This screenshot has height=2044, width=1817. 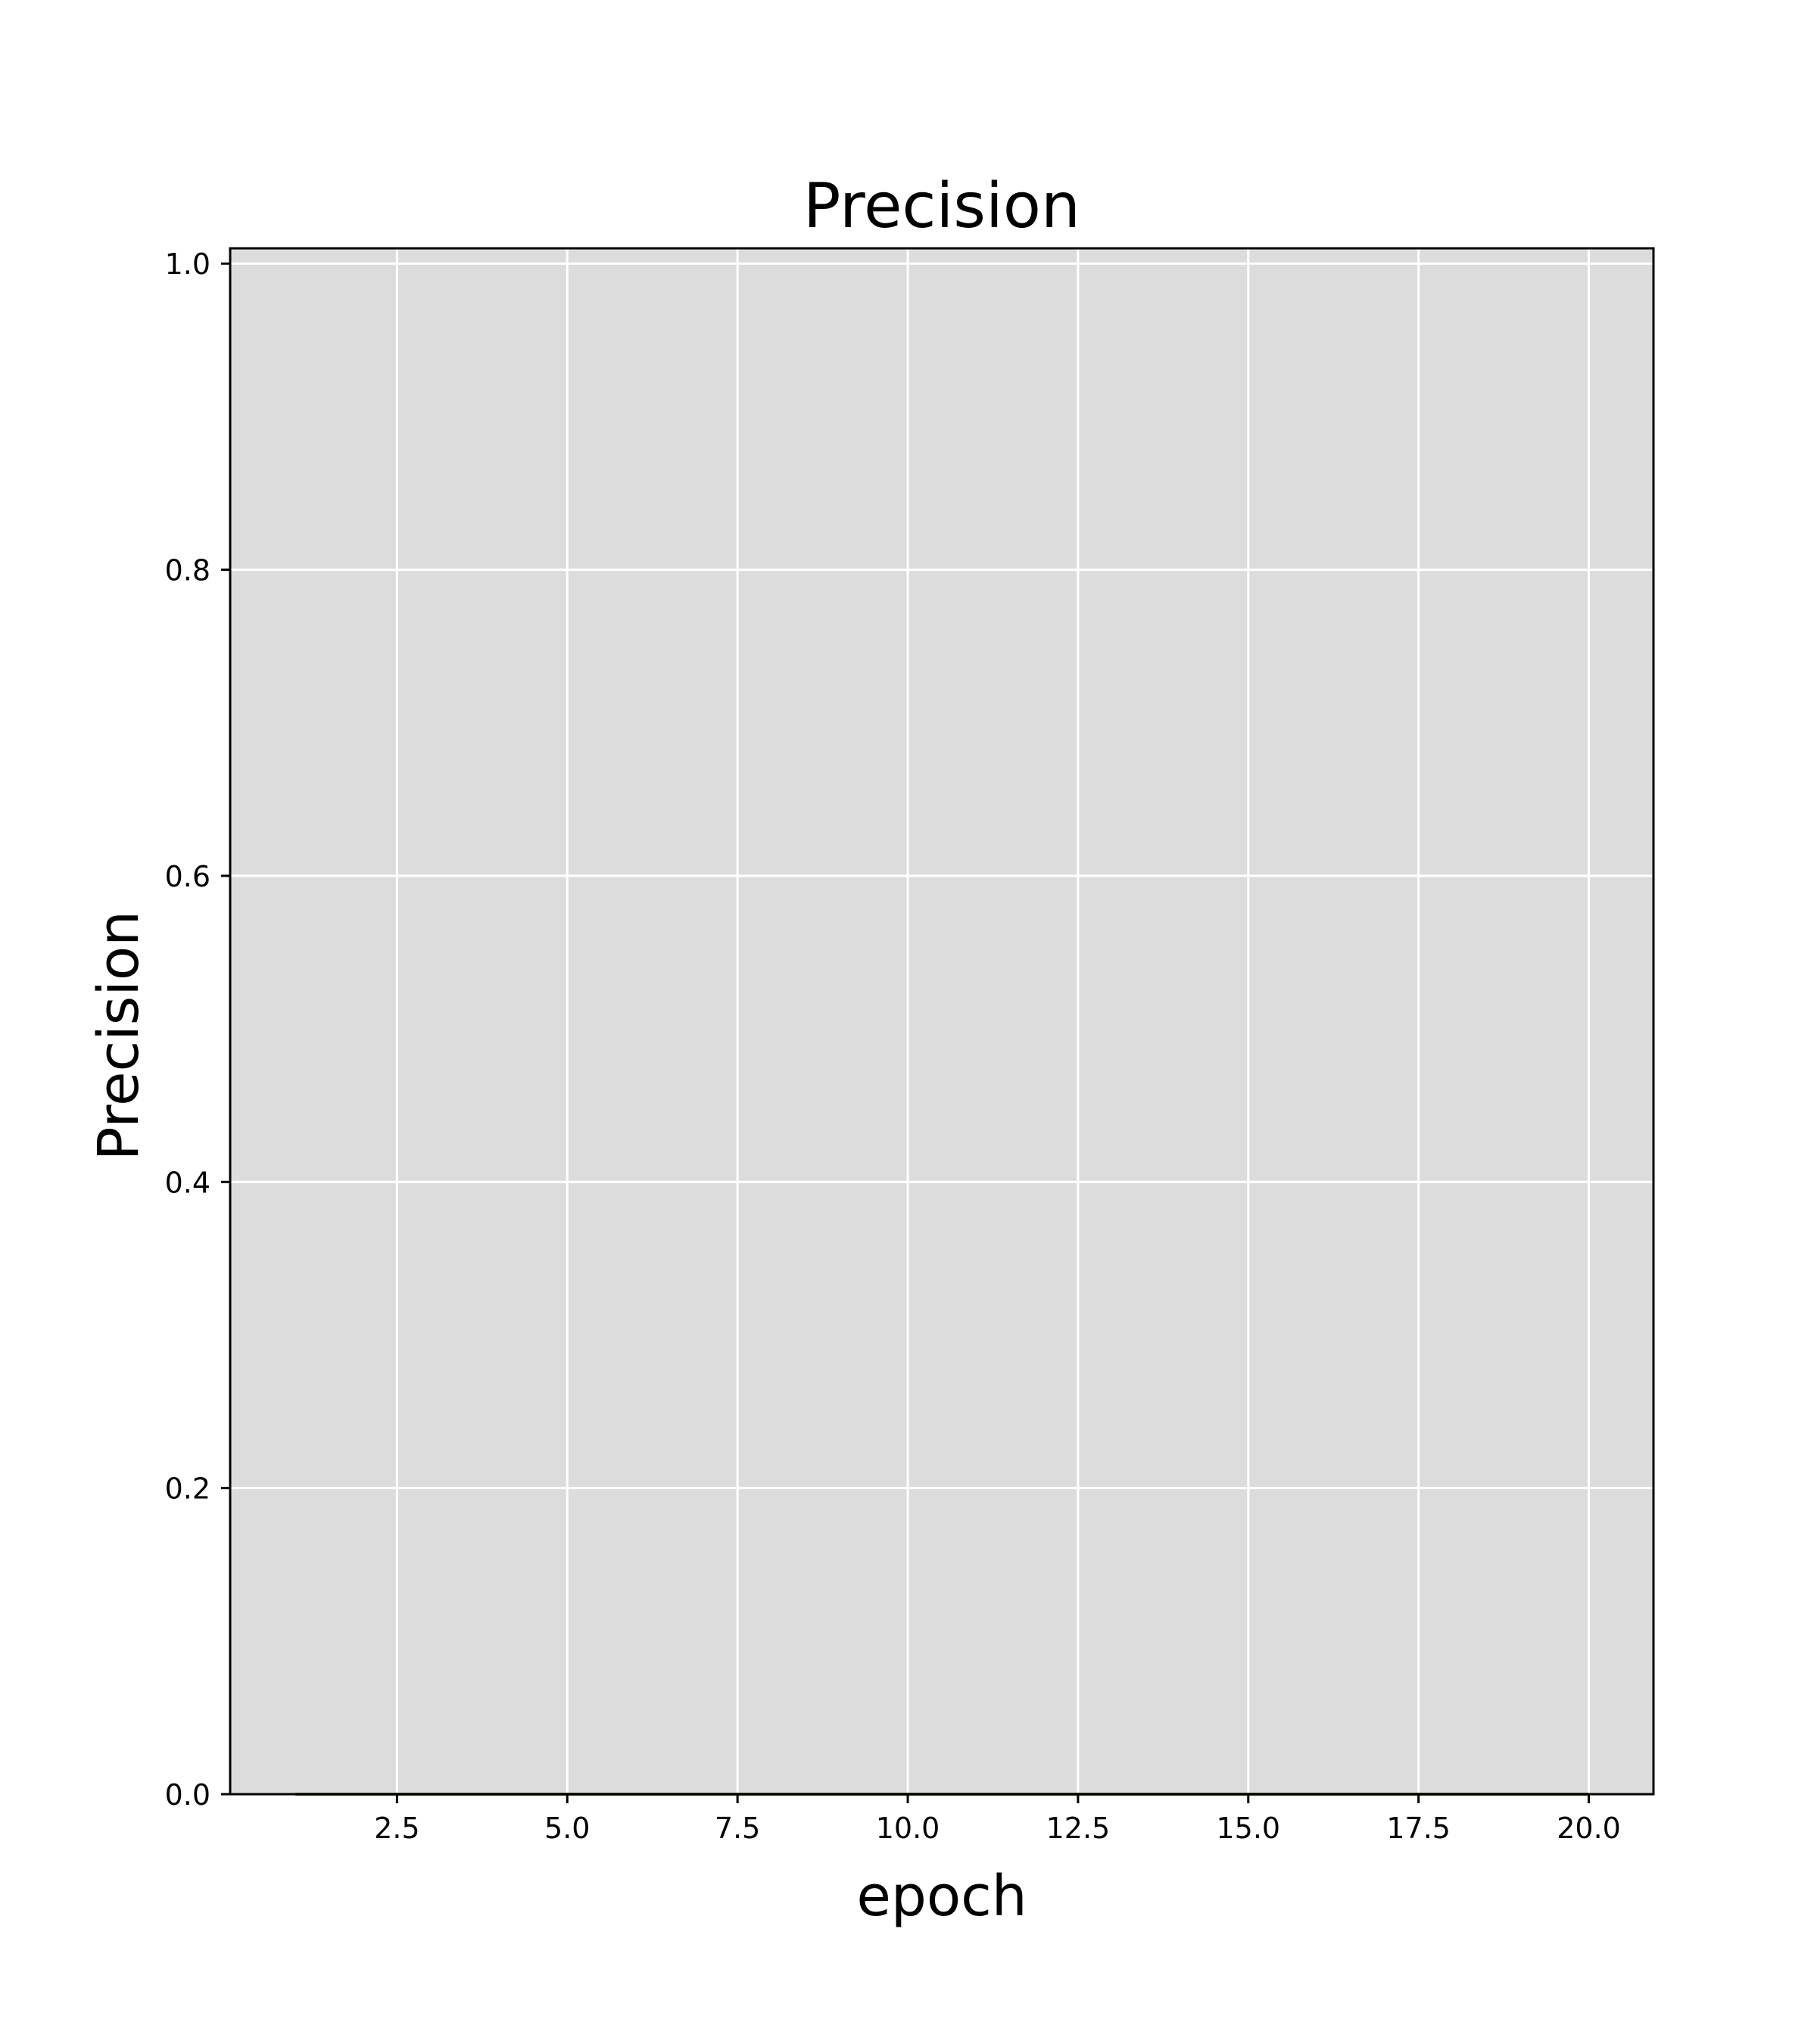 What do you see at coordinates (187, 570) in the screenshot?
I see `y-tick-label: 0.8` at bounding box center [187, 570].